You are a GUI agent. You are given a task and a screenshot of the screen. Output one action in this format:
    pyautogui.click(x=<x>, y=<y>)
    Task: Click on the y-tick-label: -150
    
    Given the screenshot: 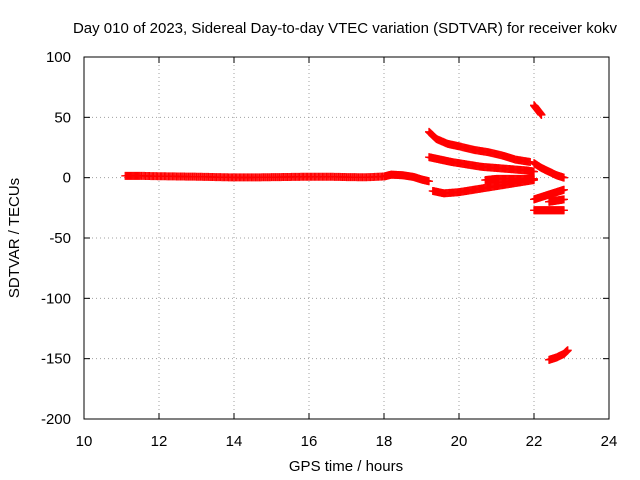 What is the action you would take?
    pyautogui.click(x=56, y=359)
    